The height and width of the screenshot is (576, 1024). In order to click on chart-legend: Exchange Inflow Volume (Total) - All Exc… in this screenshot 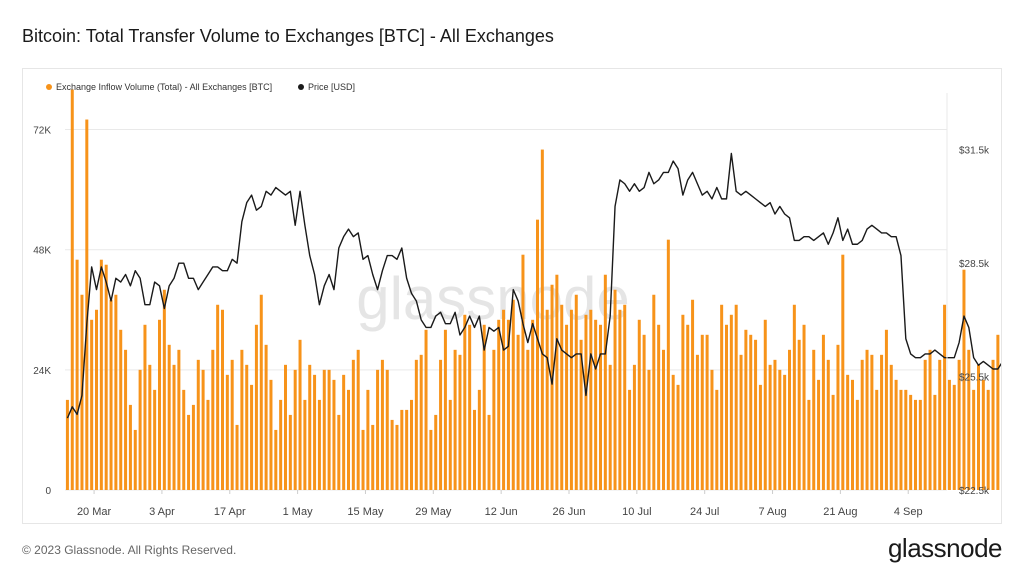, I will do `click(200, 87)`.